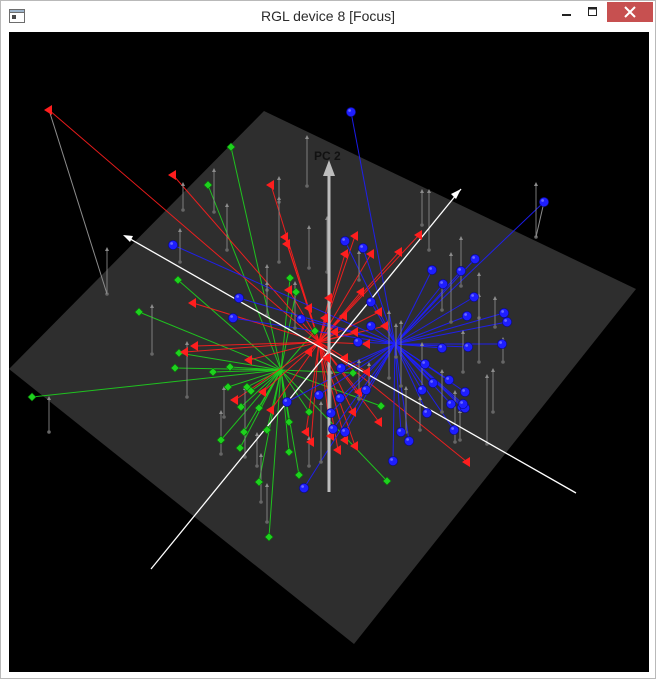  What do you see at coordinates (328, 17) in the screenshot?
I see `title-bar: RGL device 8 [Focus]` at bounding box center [328, 17].